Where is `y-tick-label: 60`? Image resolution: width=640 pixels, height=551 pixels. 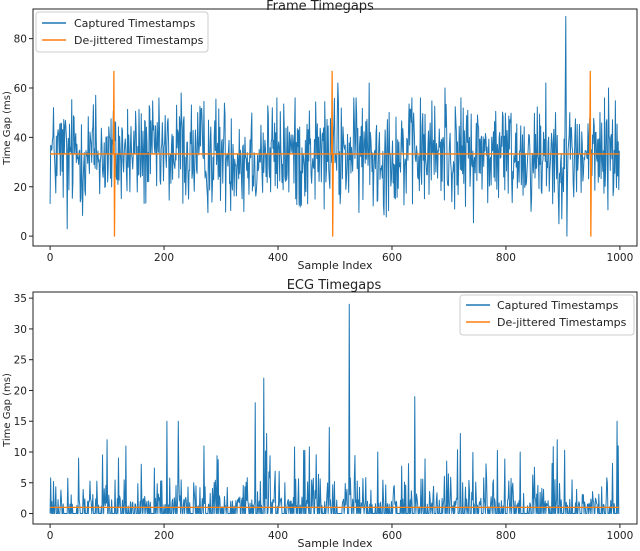
y-tick-label: 60 is located at coordinates (20, 89).